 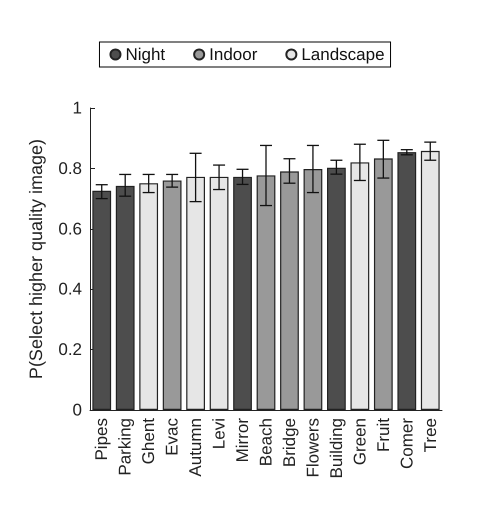 I want to click on legend-label: Landscape, so click(x=343, y=54).